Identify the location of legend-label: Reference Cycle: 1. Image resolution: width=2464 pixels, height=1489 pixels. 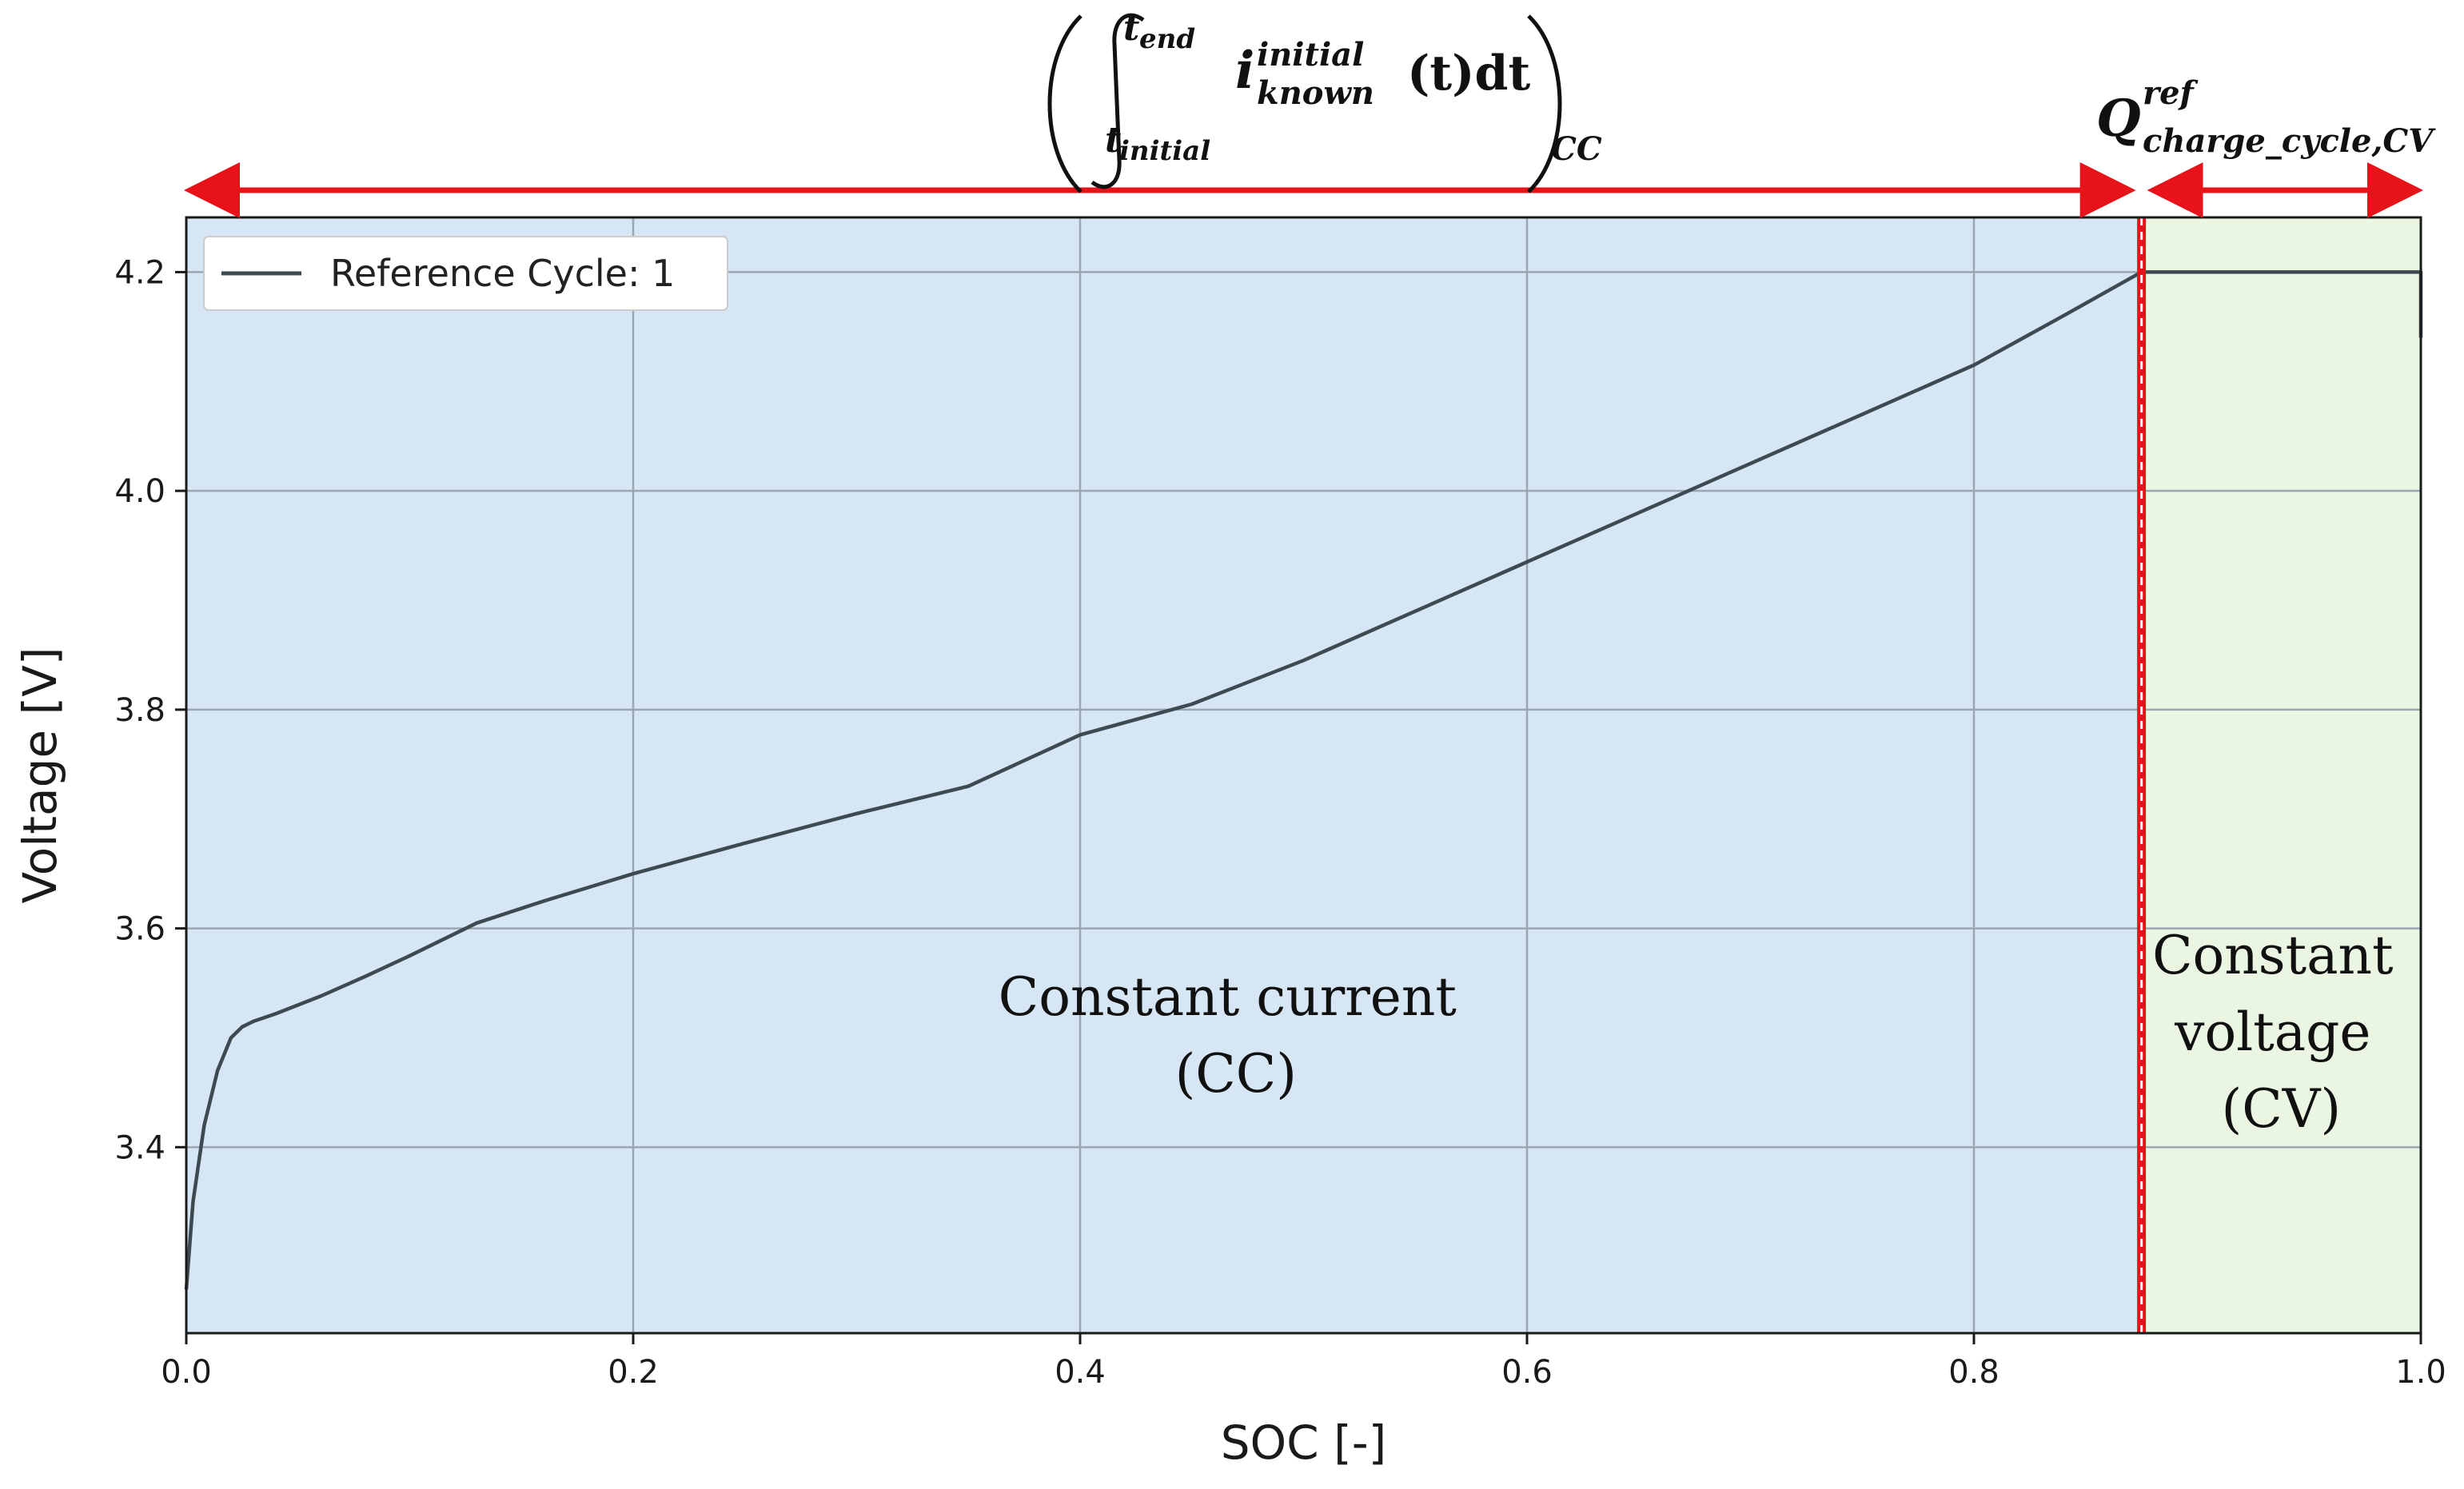
(502, 273).